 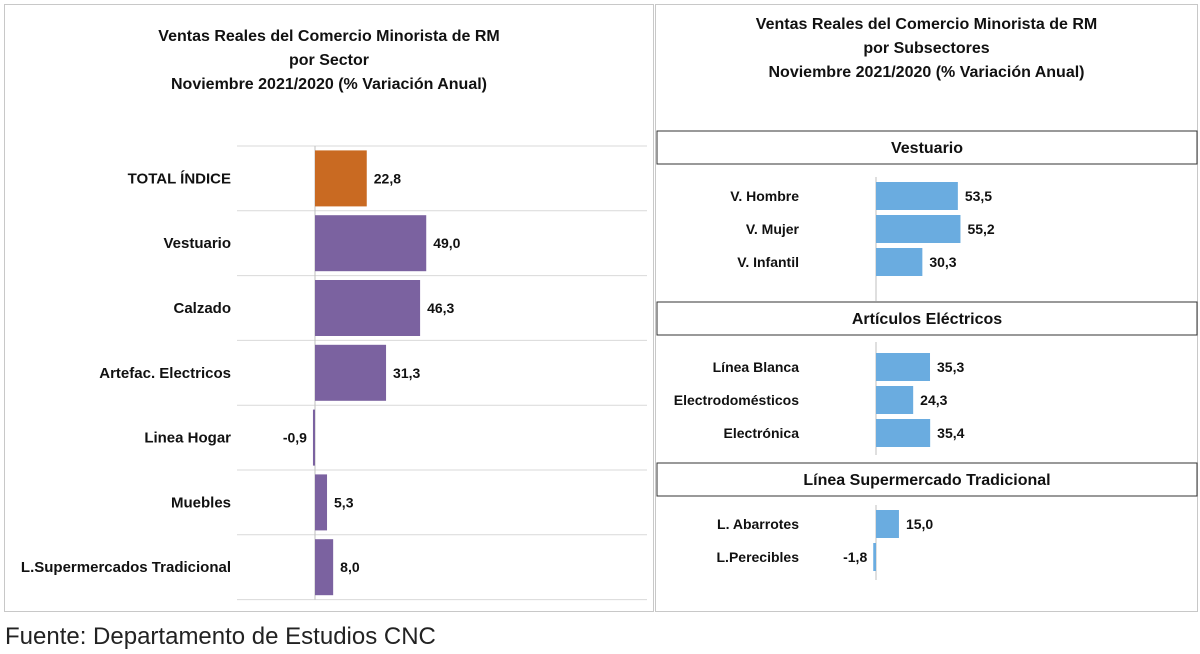 I want to click on value-label-electronica: 35,4, so click(x=950, y=433).